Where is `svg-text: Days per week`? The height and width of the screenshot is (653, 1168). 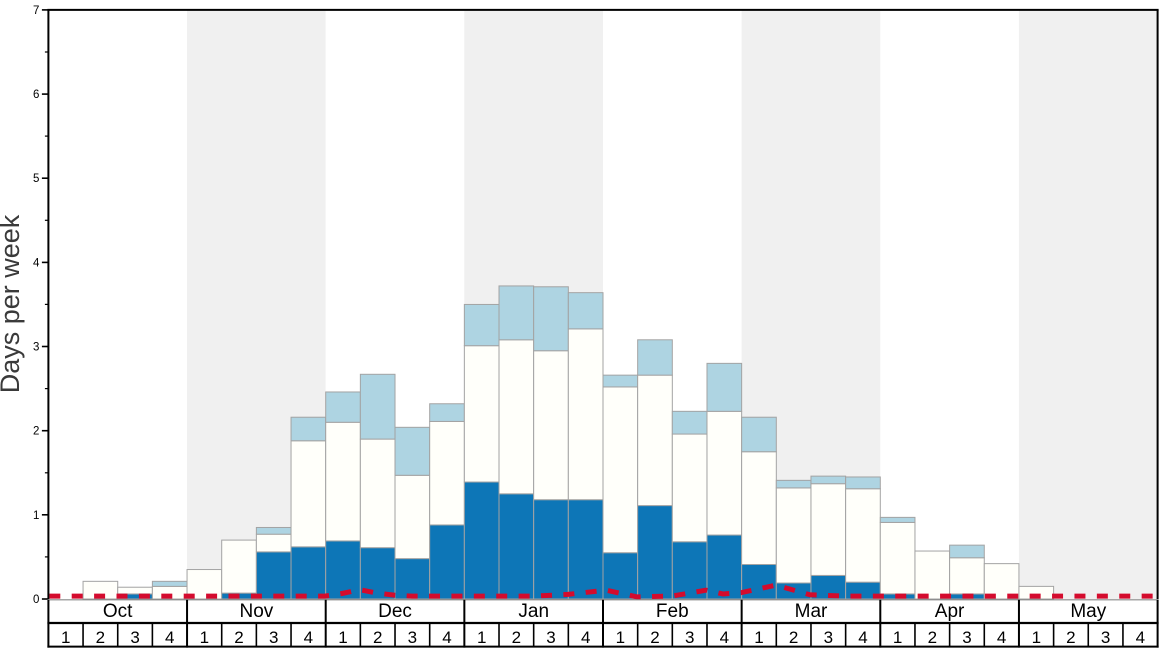 svg-text: Days per week is located at coordinates (12, 303).